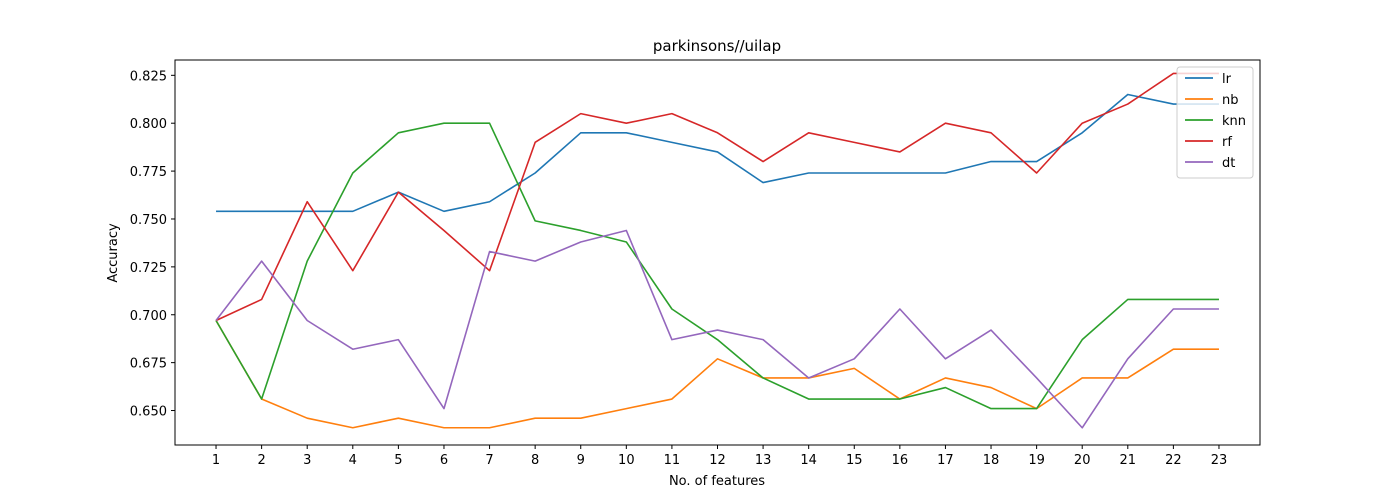  I want to click on legend-label-lr: lr, so click(1227, 79).